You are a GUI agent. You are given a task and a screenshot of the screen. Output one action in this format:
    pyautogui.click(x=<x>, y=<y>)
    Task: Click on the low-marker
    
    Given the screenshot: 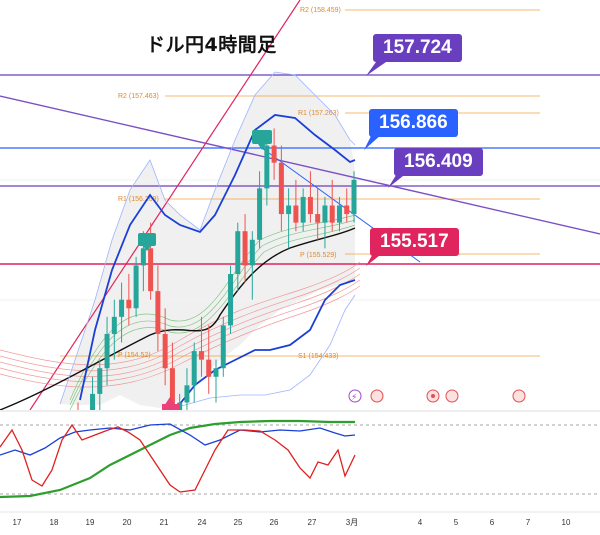 What is the action you would take?
    pyautogui.click(x=171, y=403)
    